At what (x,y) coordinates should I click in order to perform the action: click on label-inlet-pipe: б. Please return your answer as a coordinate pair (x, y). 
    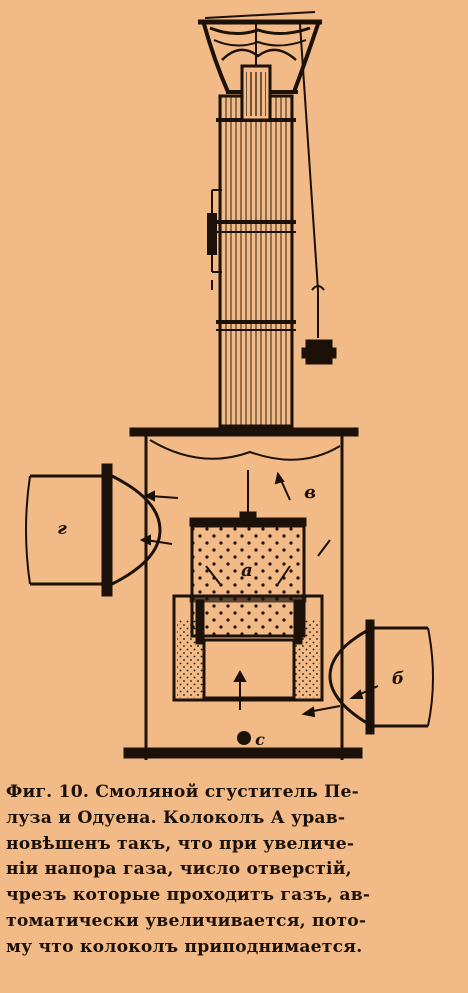
    Looking at the image, I should click on (398, 679).